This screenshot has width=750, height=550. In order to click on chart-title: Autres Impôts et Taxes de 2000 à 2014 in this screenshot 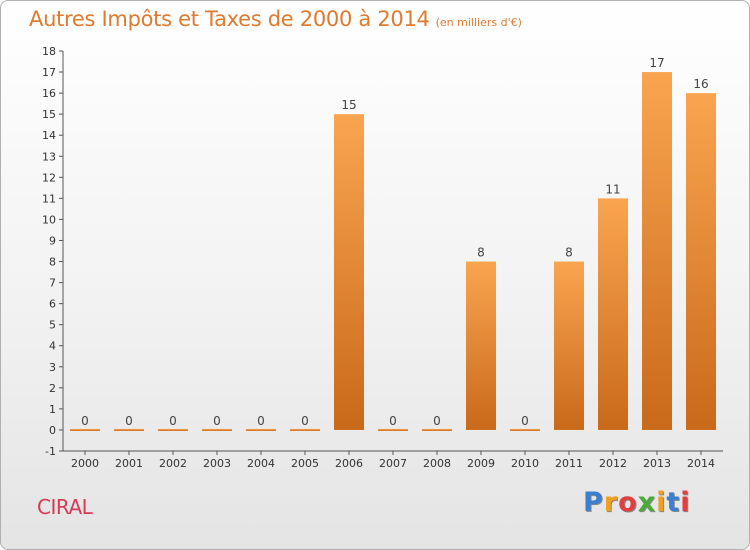, I will do `click(229, 19)`.